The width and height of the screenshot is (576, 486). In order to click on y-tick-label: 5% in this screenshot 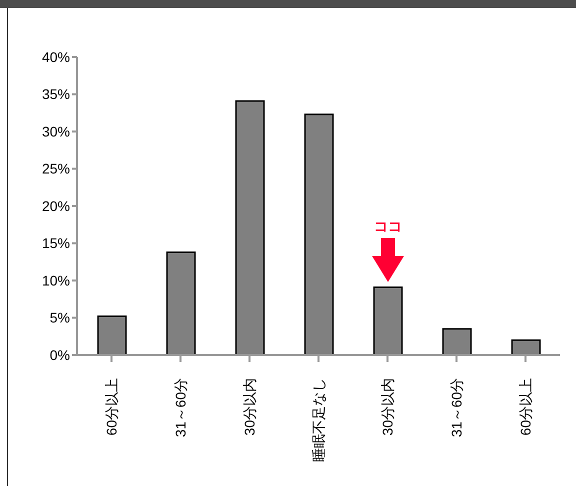, I will do `click(60, 318)`.